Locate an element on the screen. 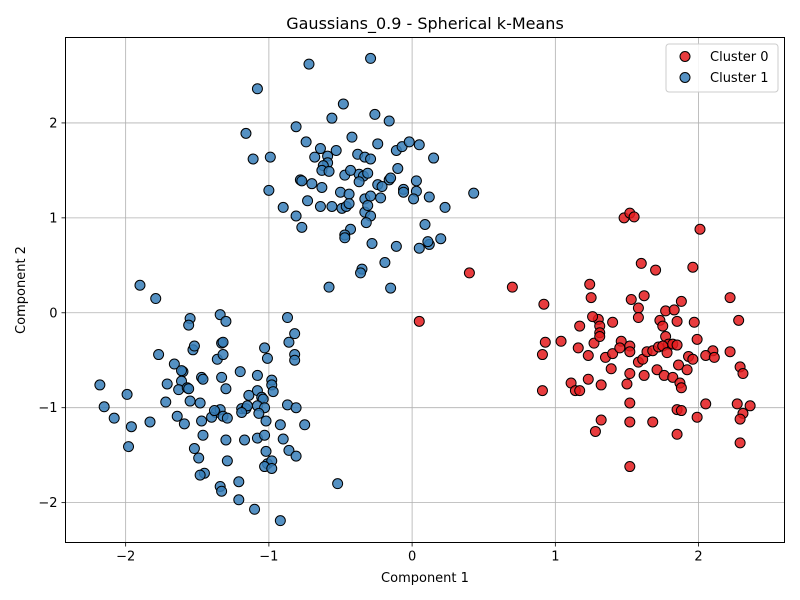 The width and height of the screenshot is (800, 600). legend: Cluster 0 Cluster 1 is located at coordinates (722, 68).